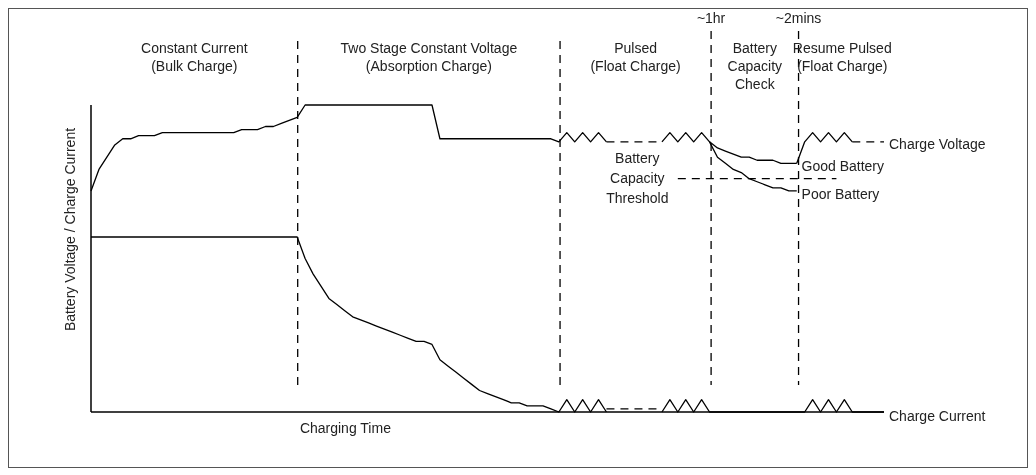  I want to click on series-label: Charge Voltage, so click(937, 143).